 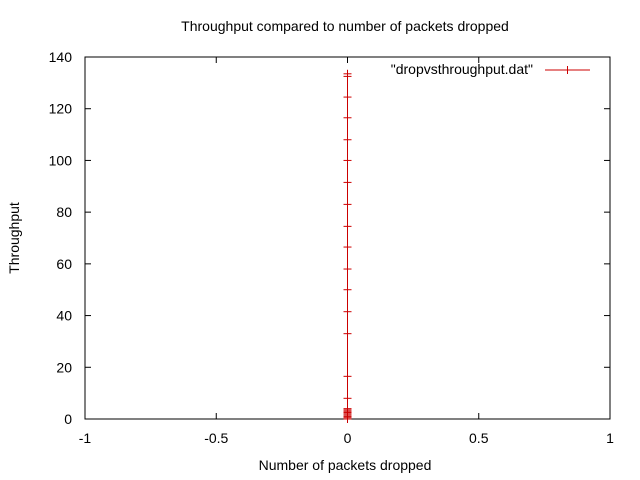 What do you see at coordinates (61, 57) in the screenshot?
I see `y-tick-label: 140` at bounding box center [61, 57].